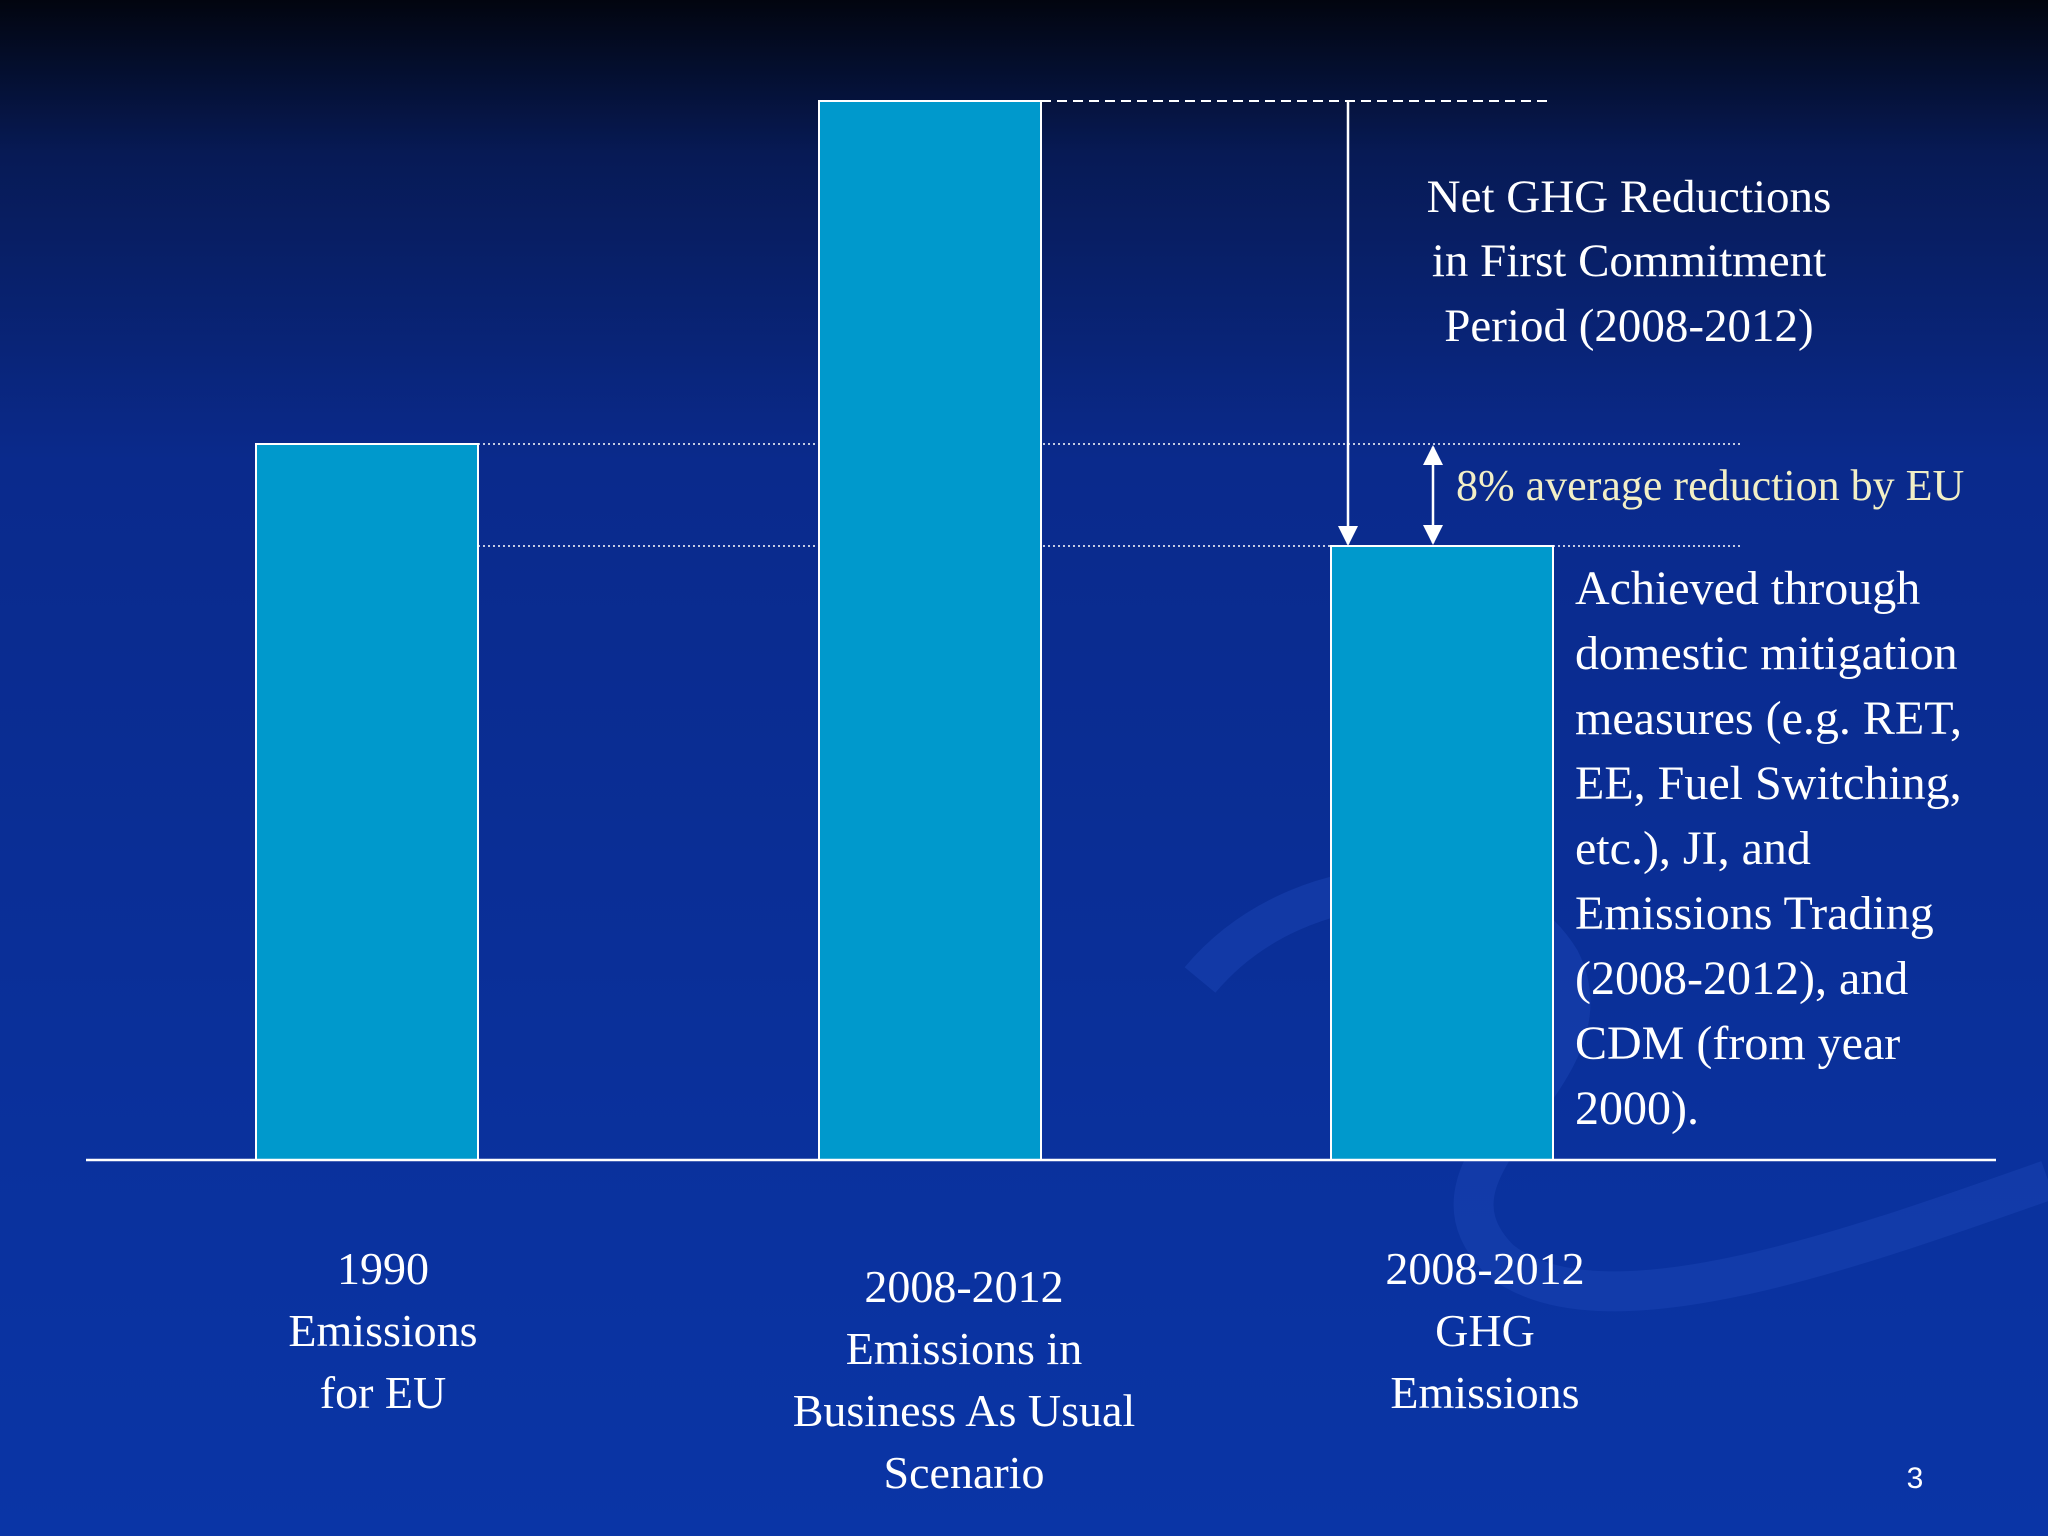  What do you see at coordinates (1915, 1478) in the screenshot?
I see `page-number: 3` at bounding box center [1915, 1478].